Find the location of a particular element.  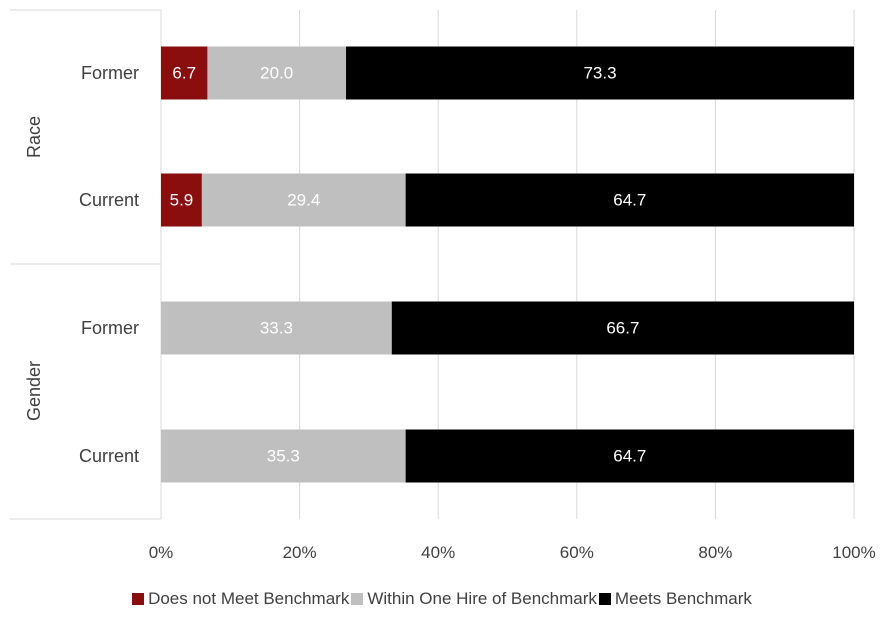

x-tick-label: 40% is located at coordinates (438, 552).